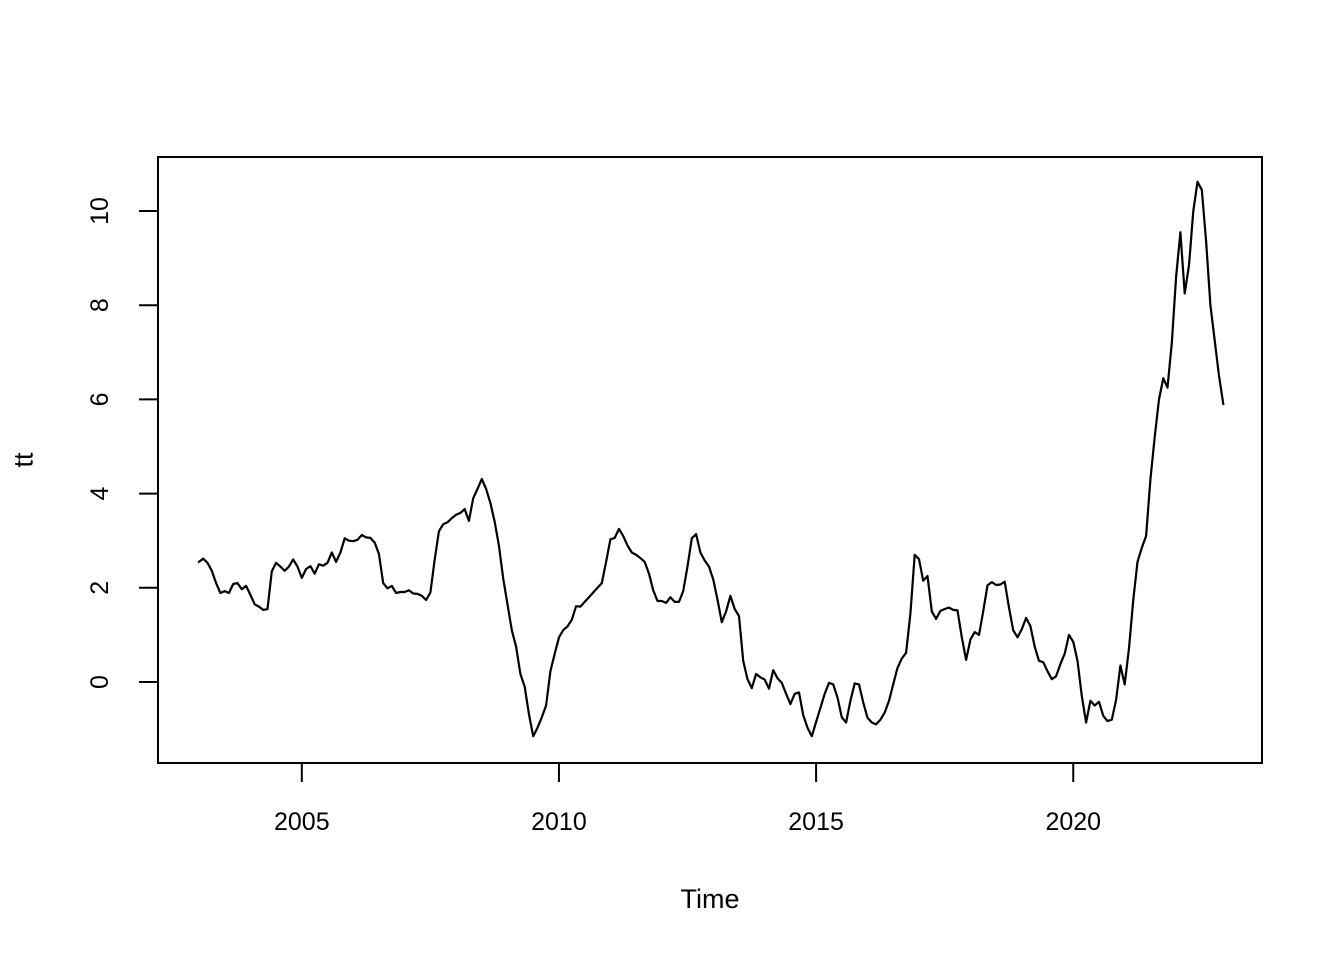 The width and height of the screenshot is (1344, 960). I want to click on y-tick-label: 2, so click(100, 588).